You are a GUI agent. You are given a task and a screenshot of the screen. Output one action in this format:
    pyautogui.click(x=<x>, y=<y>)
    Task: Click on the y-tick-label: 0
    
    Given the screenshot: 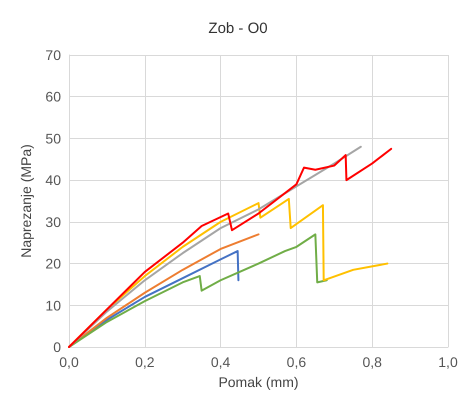 What is the action you would take?
    pyautogui.click(x=57, y=347)
    